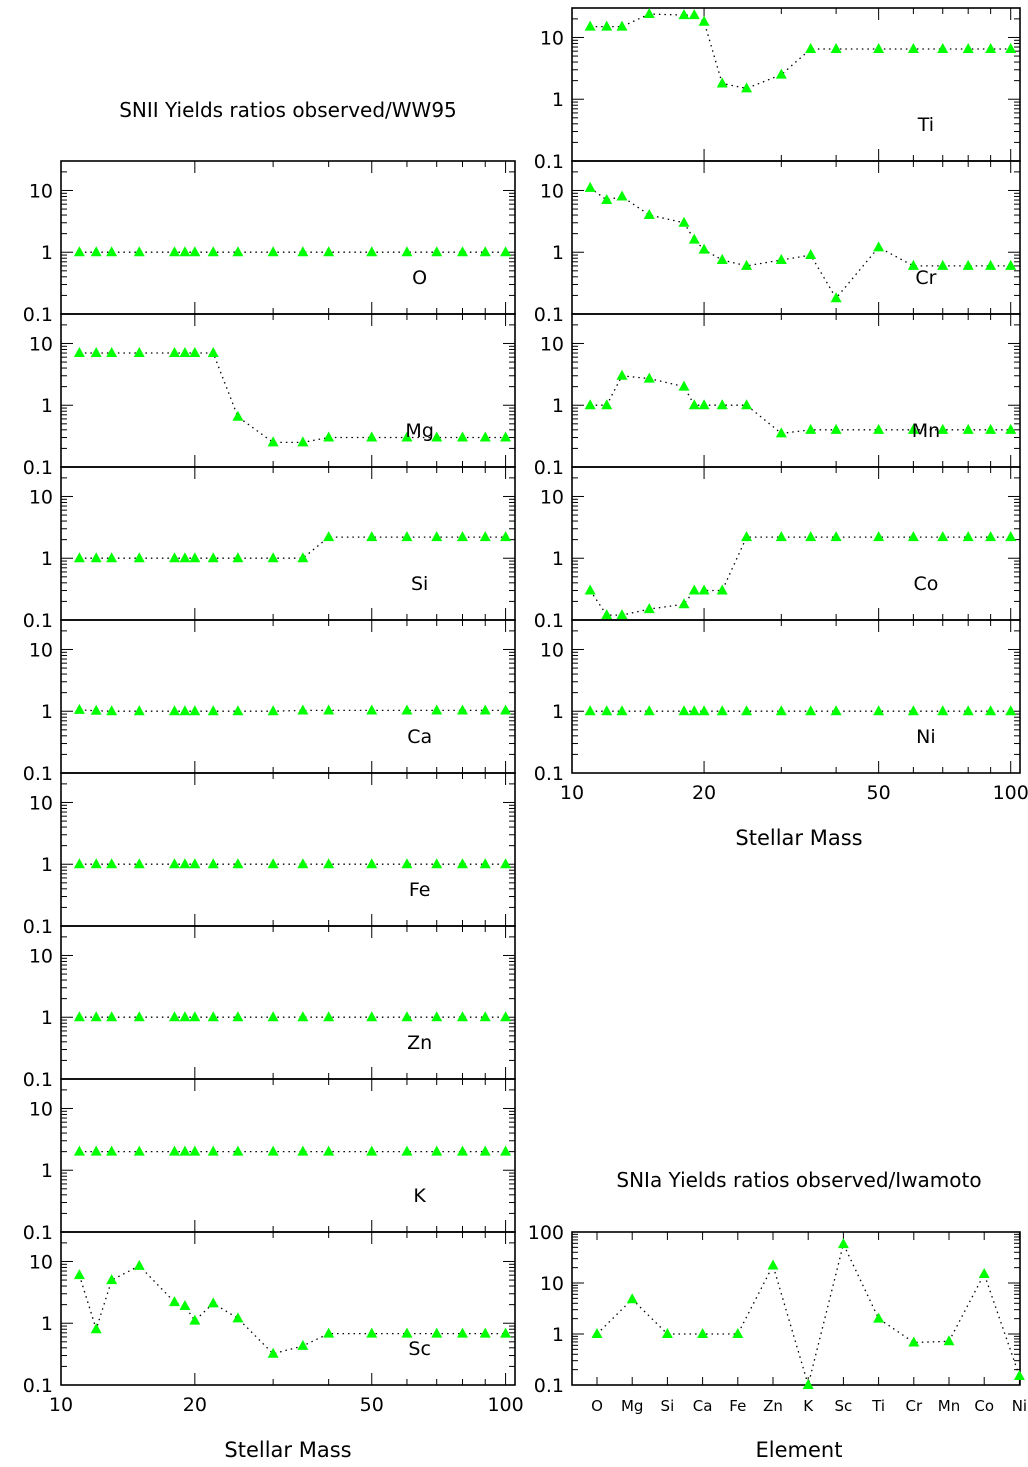  What do you see at coordinates (925, 278) in the screenshot?
I see `panel-label-Cr: Cr` at bounding box center [925, 278].